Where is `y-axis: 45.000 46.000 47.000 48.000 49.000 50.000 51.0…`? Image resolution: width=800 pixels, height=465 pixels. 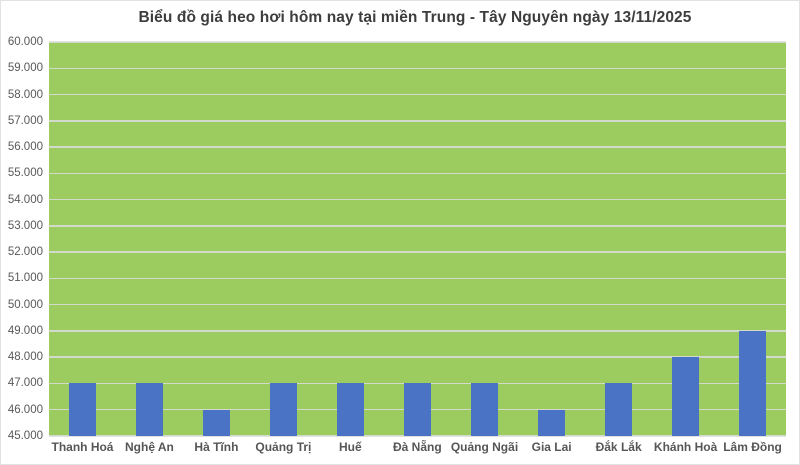
y-axis: 45.000 46.000 47.000 48.000 49.000 50.000 51.0… is located at coordinates (22, 239).